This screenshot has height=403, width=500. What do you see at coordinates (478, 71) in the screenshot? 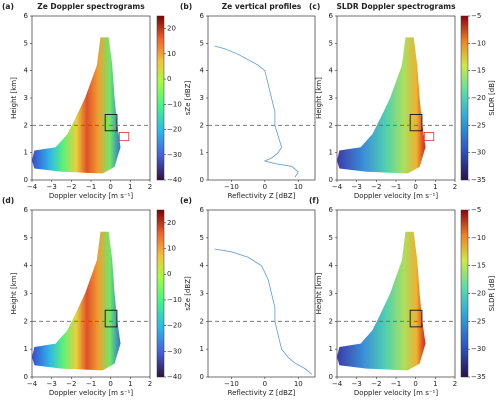
I see `colorbar-tick-label: −15` at bounding box center [478, 71].